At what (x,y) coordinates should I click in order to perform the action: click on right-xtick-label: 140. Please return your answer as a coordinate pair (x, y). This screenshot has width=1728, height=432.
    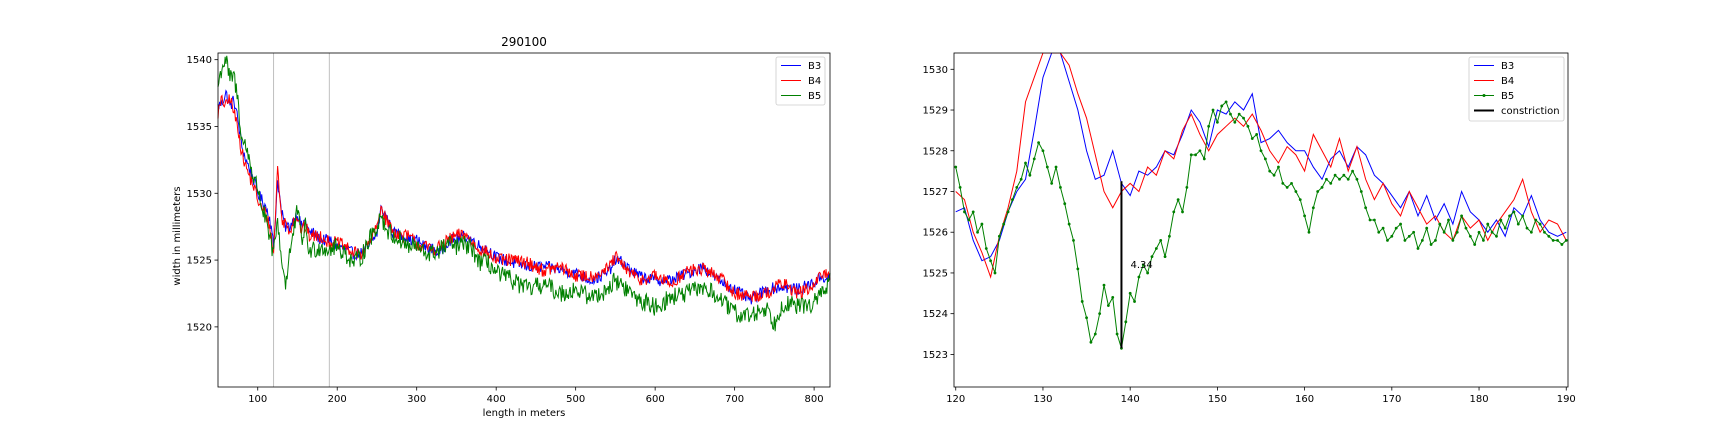
    Looking at the image, I should click on (1130, 399).